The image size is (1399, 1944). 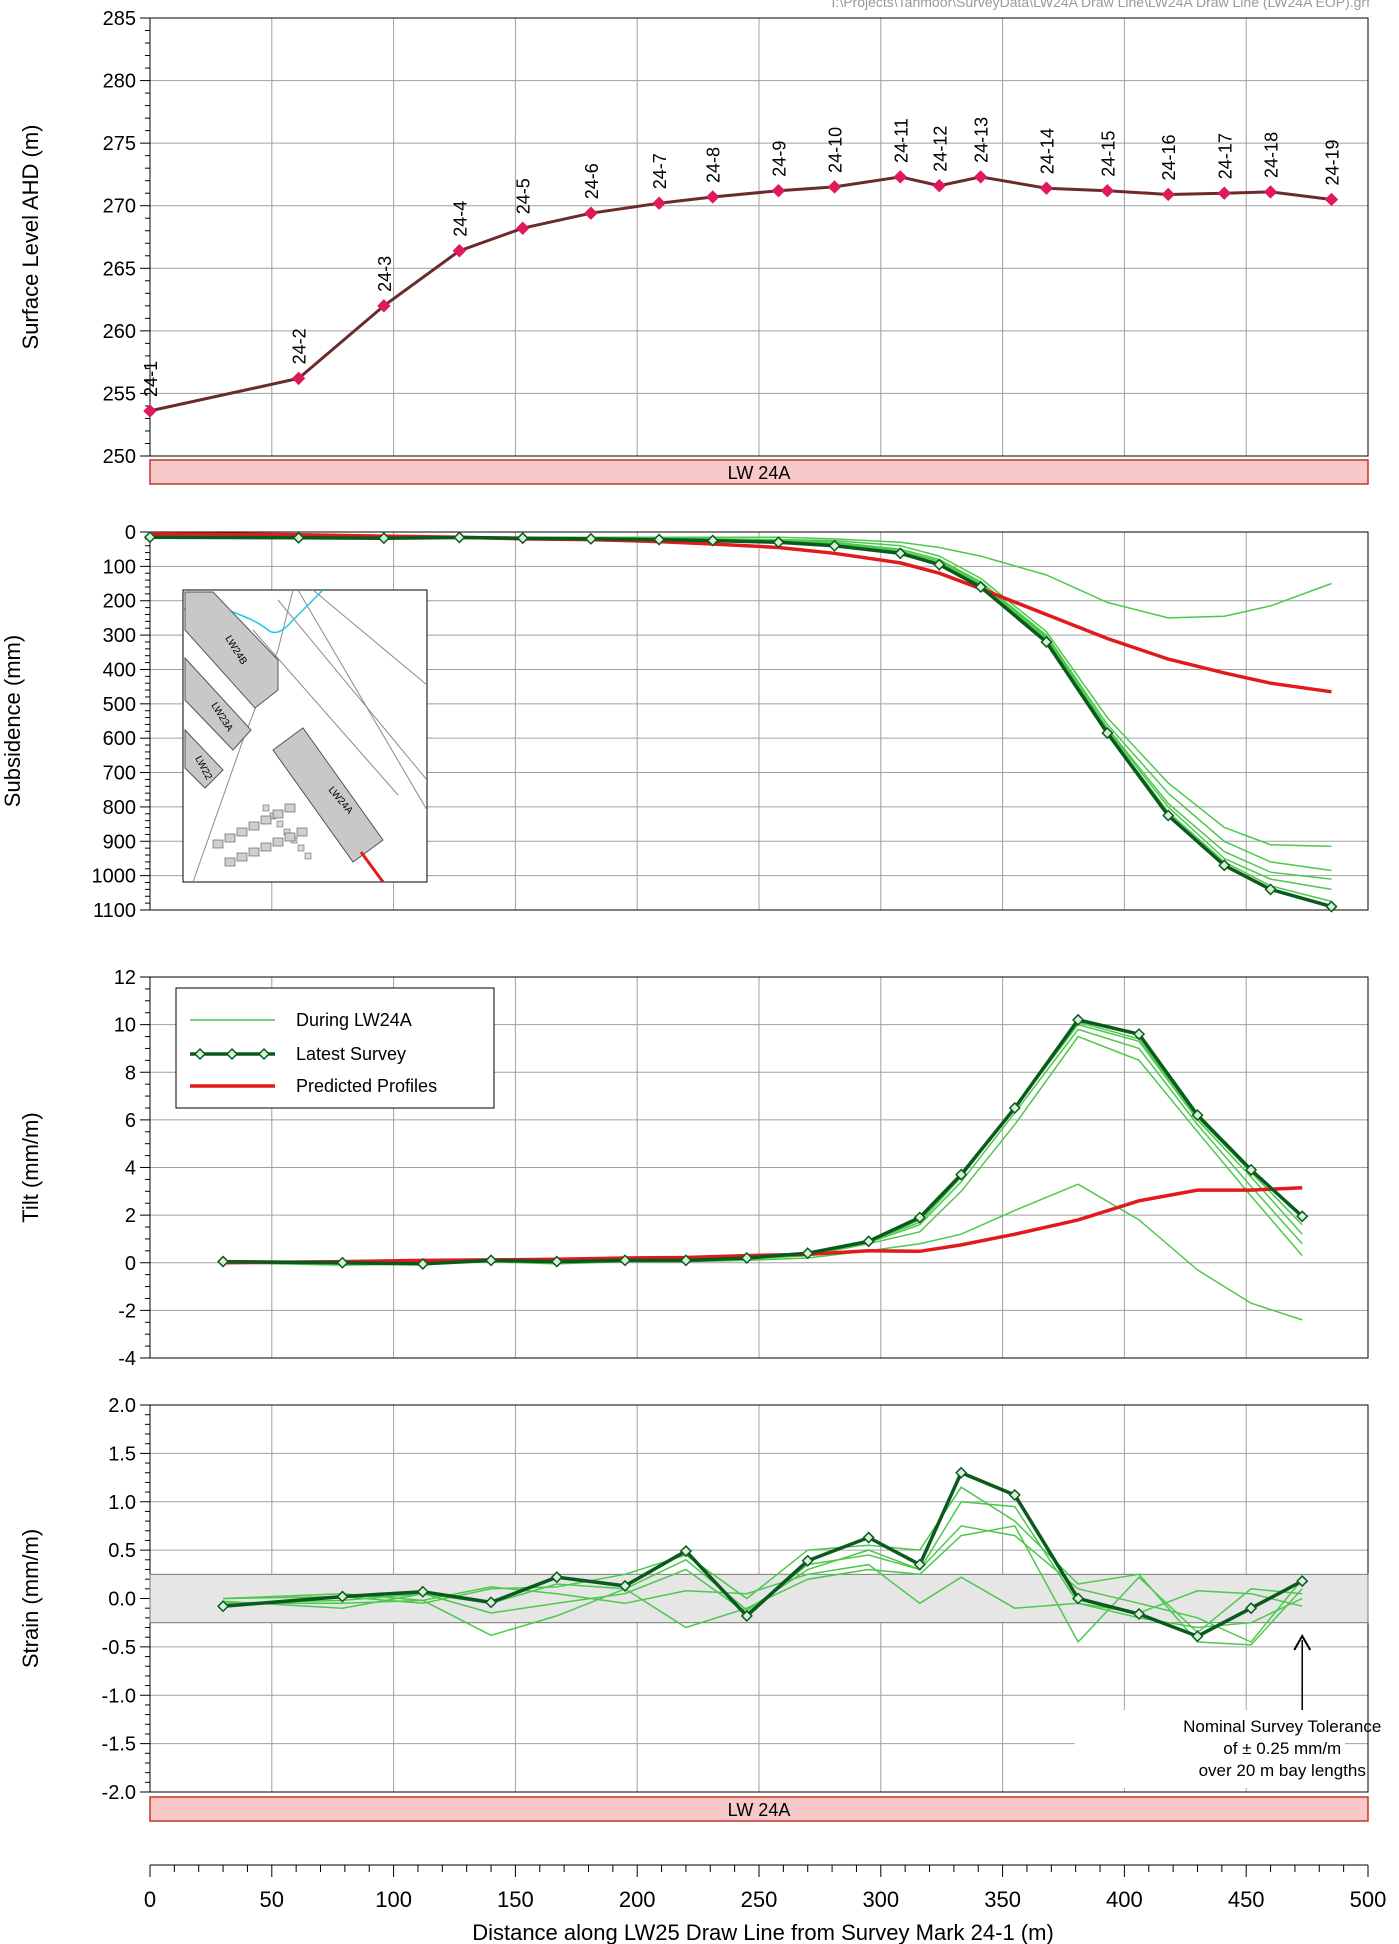 What do you see at coordinates (130, 1073) in the screenshot?
I see `y-tick-label: 8` at bounding box center [130, 1073].